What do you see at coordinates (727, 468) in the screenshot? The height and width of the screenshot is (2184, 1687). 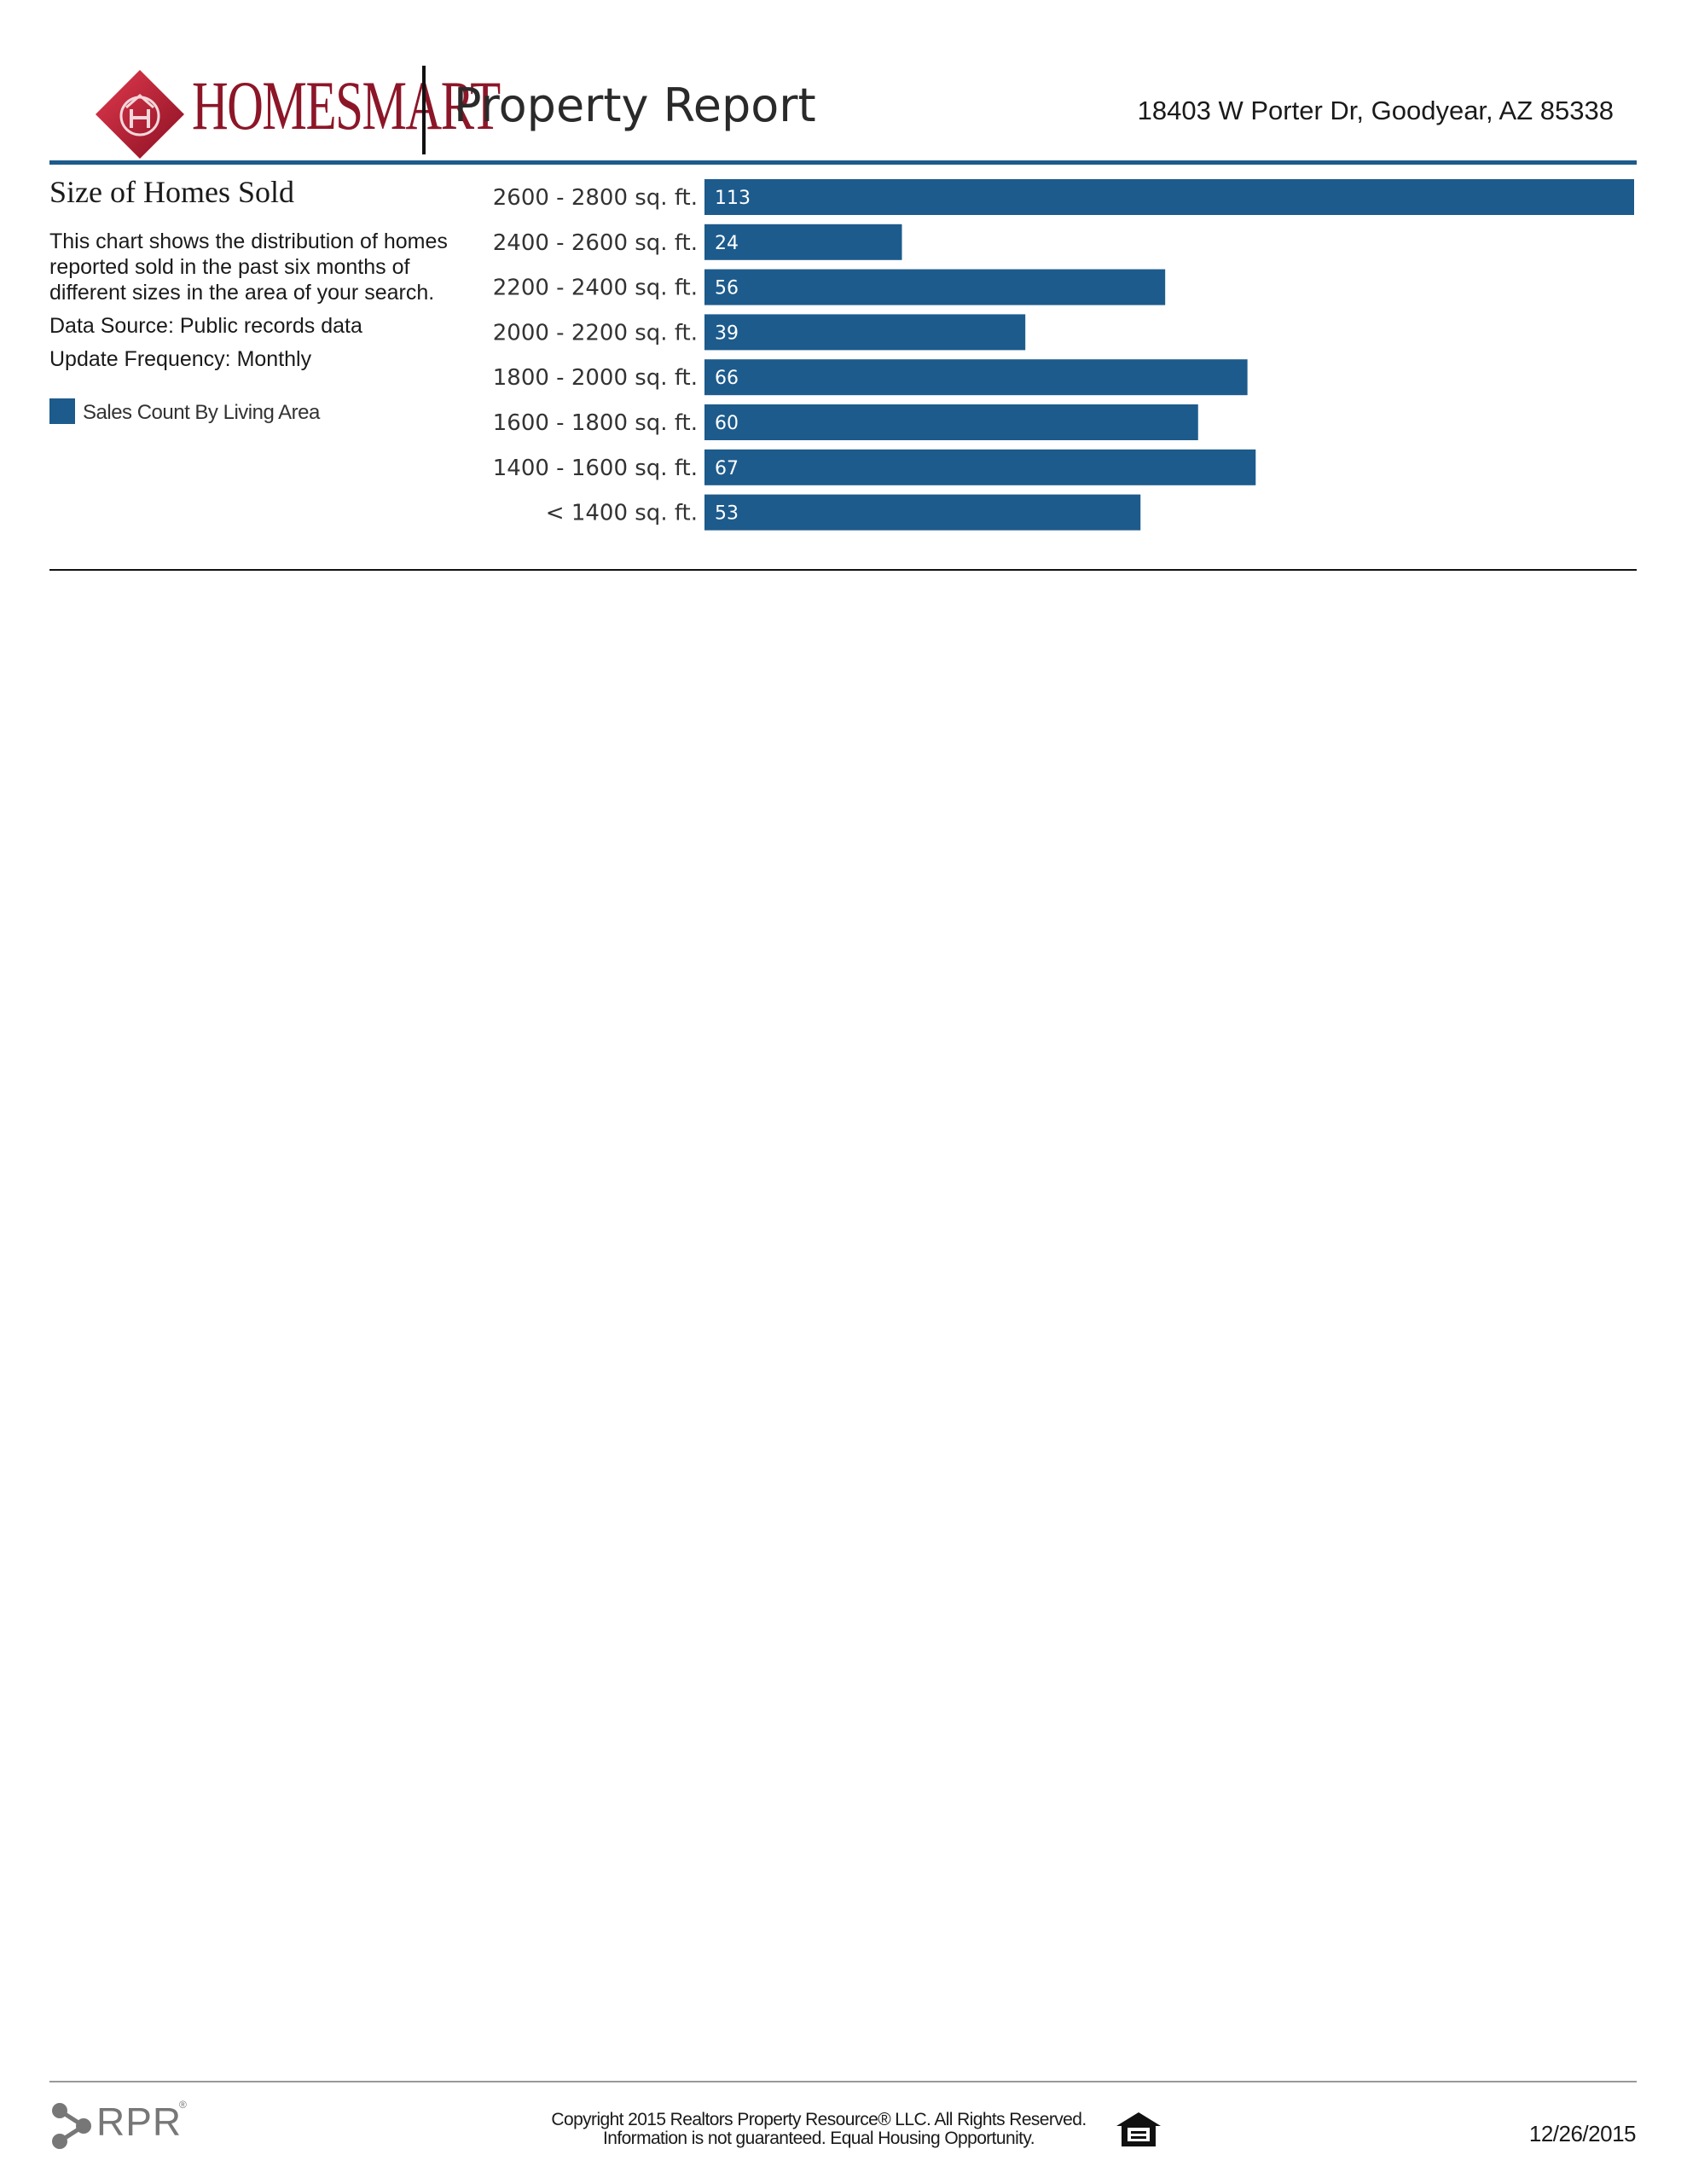 I see `data-label: 67` at bounding box center [727, 468].